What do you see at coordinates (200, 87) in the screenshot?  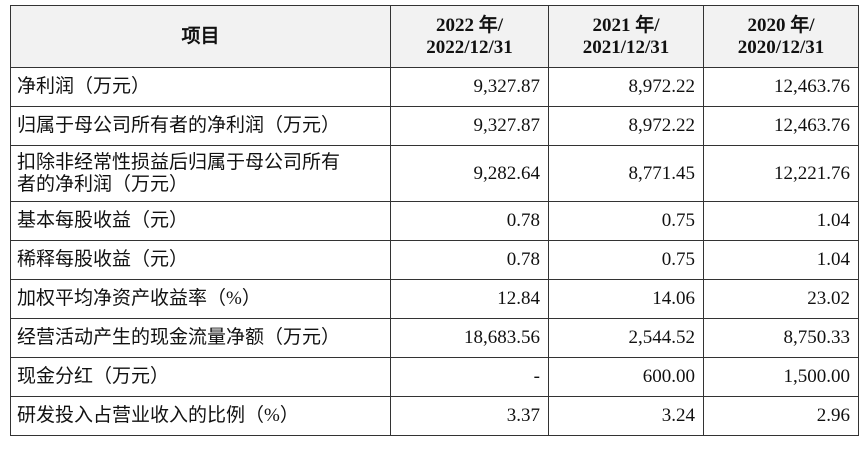 I see `row-label: 净利润（万元）` at bounding box center [200, 87].